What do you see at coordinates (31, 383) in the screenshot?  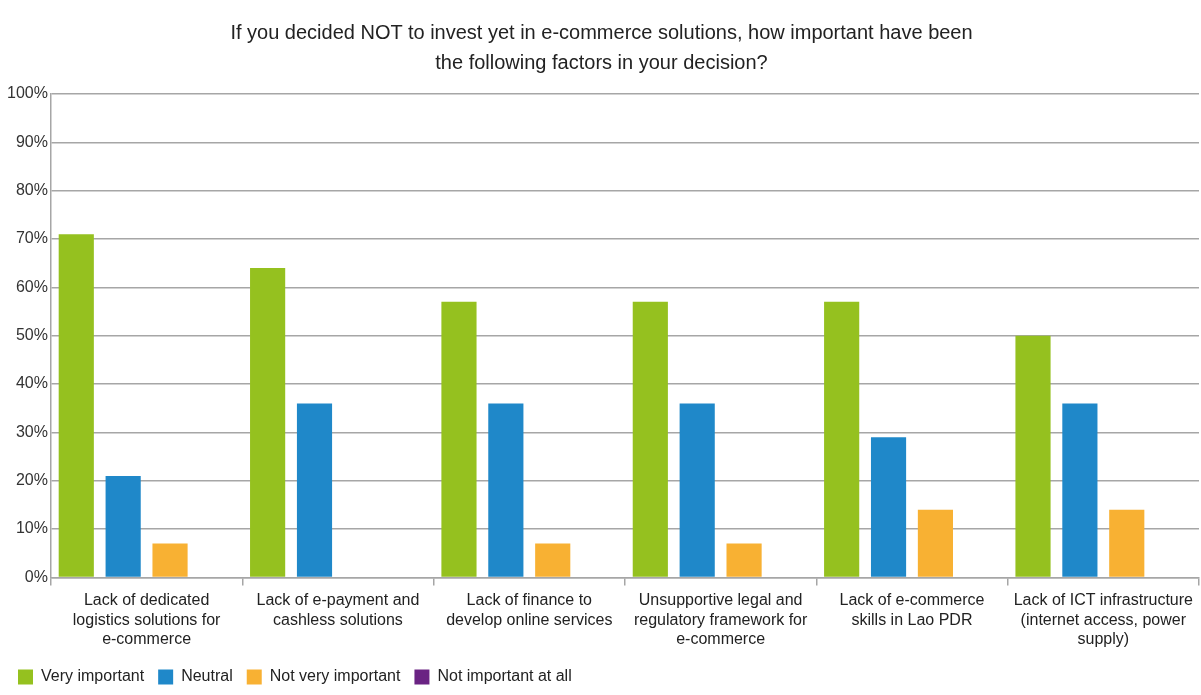 I see `y-tick-label: 40%` at bounding box center [31, 383].